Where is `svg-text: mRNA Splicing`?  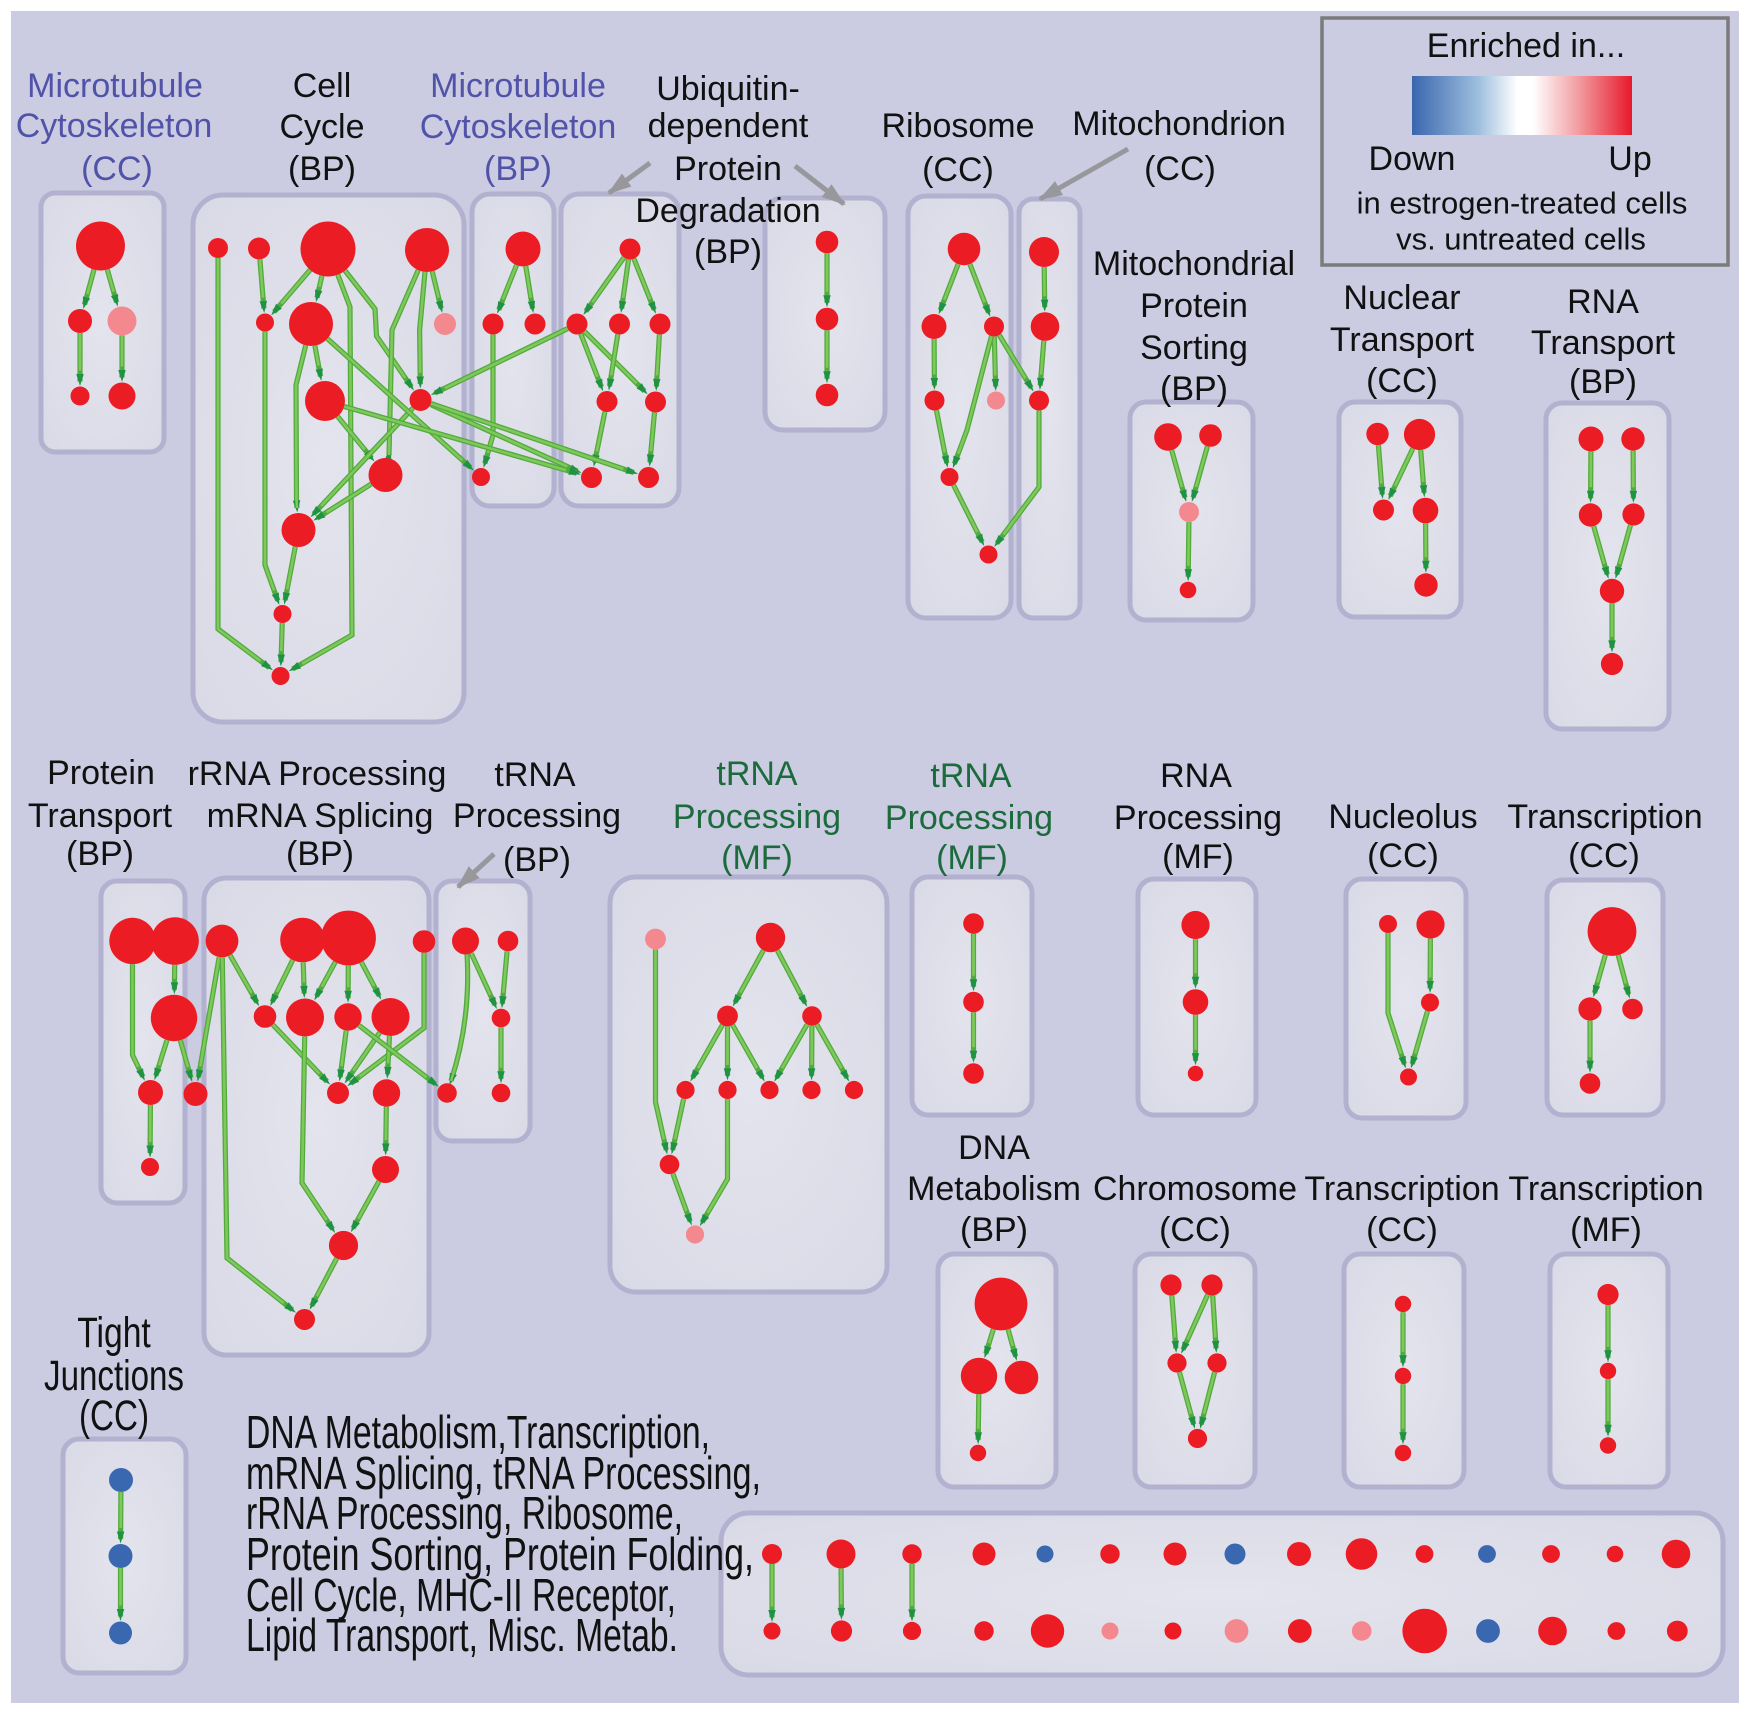
svg-text: mRNA Splicing is located at coordinates (320, 816).